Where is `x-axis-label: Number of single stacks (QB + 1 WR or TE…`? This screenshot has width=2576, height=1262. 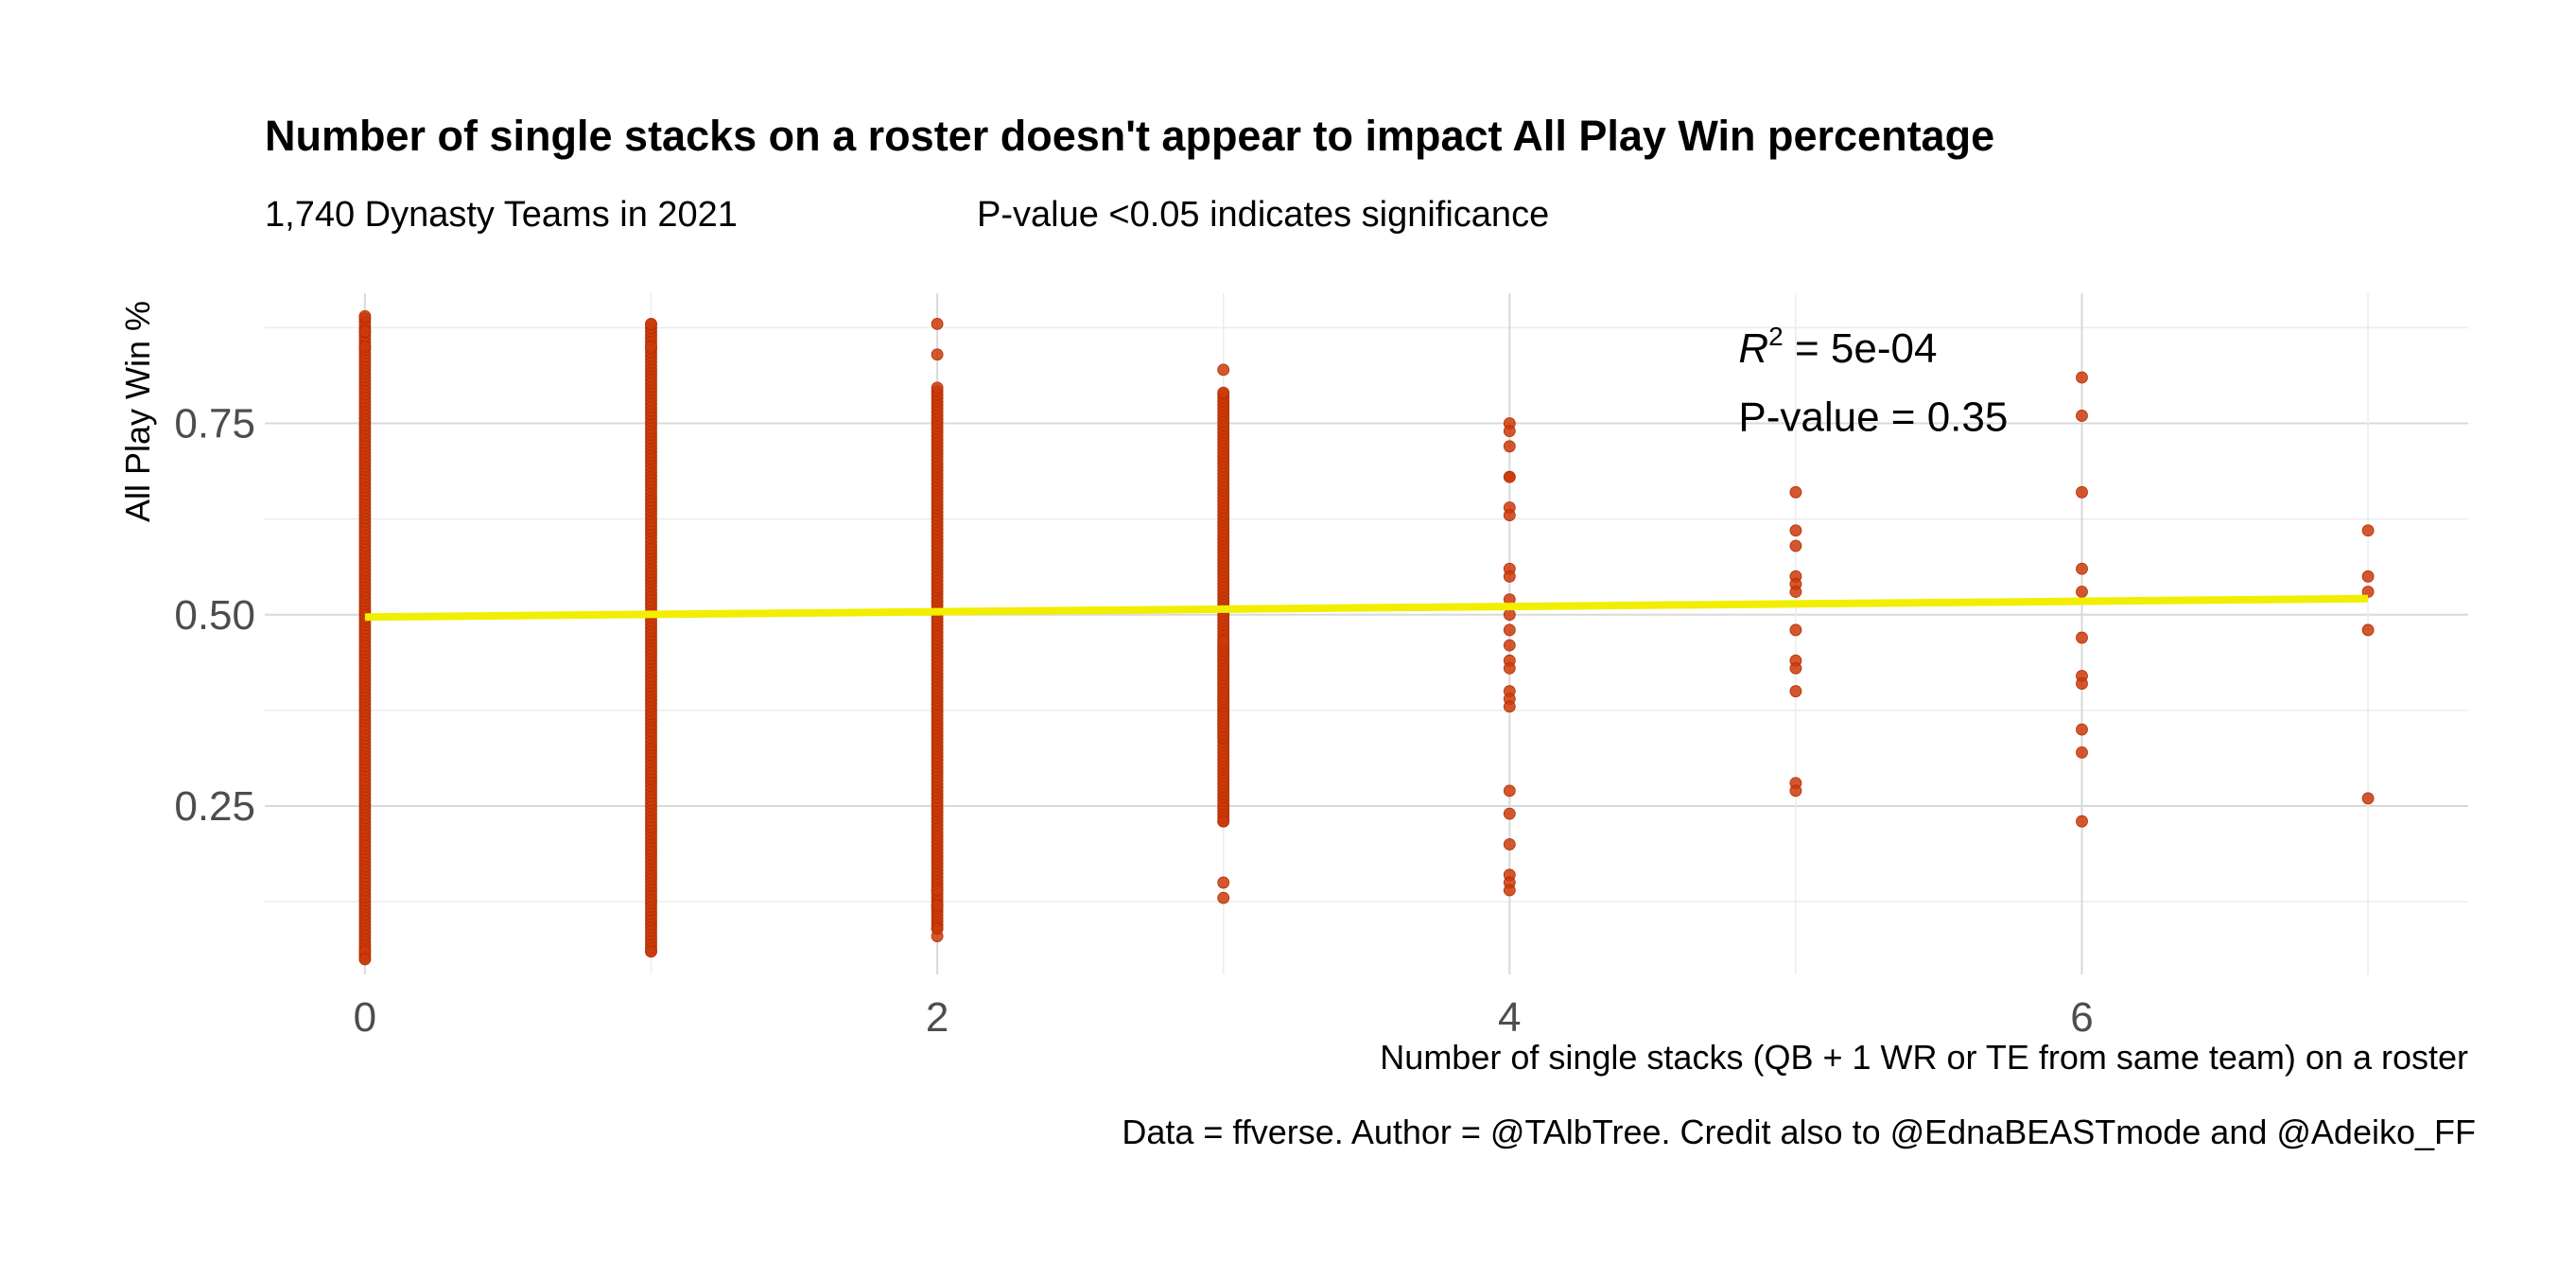
x-axis-label: Number of single stacks (QB + 1 WR or TE… is located at coordinates (1924, 1057).